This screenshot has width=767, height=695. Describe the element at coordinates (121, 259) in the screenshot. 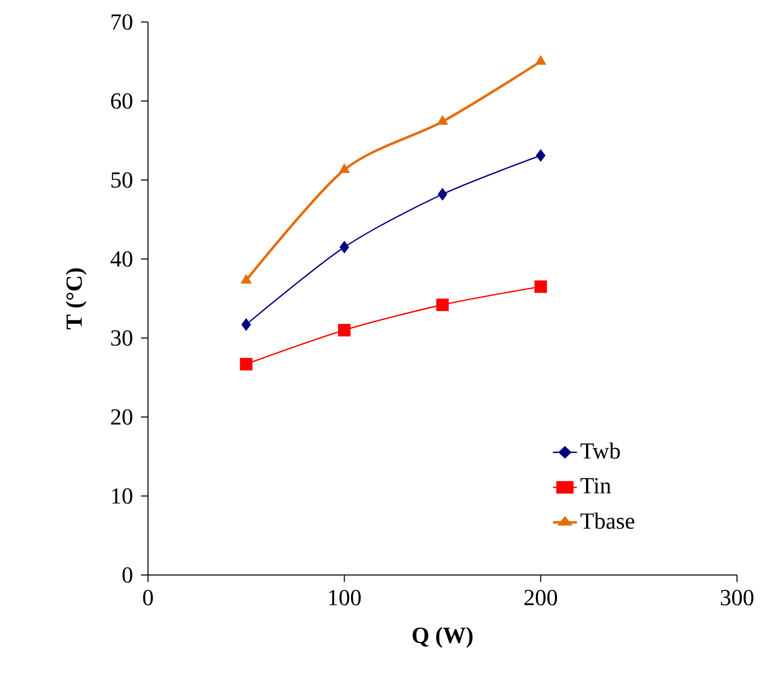

I see `y-tick-label: 40` at that location.